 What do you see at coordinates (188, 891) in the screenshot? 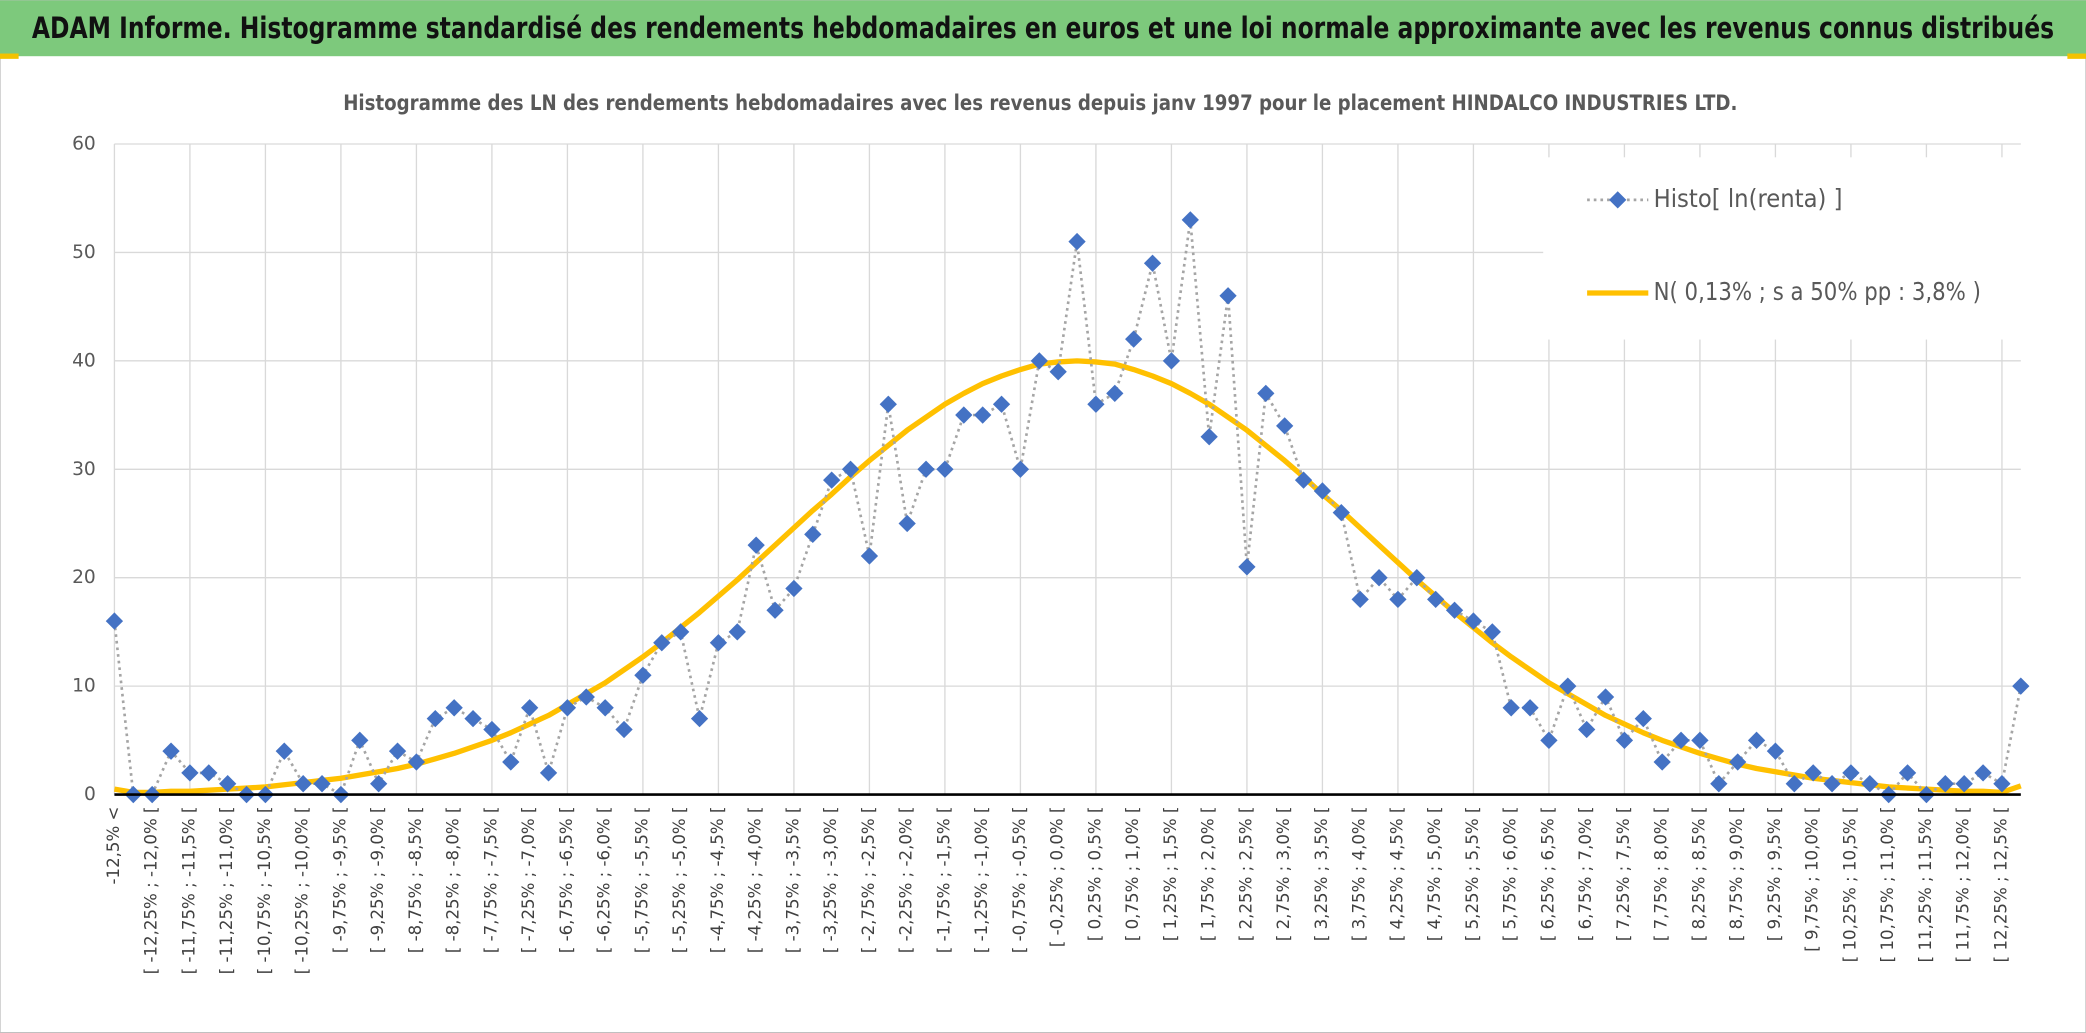
I see `x-tick-label: [ -11,75% ; -11,5% [` at bounding box center [188, 891].